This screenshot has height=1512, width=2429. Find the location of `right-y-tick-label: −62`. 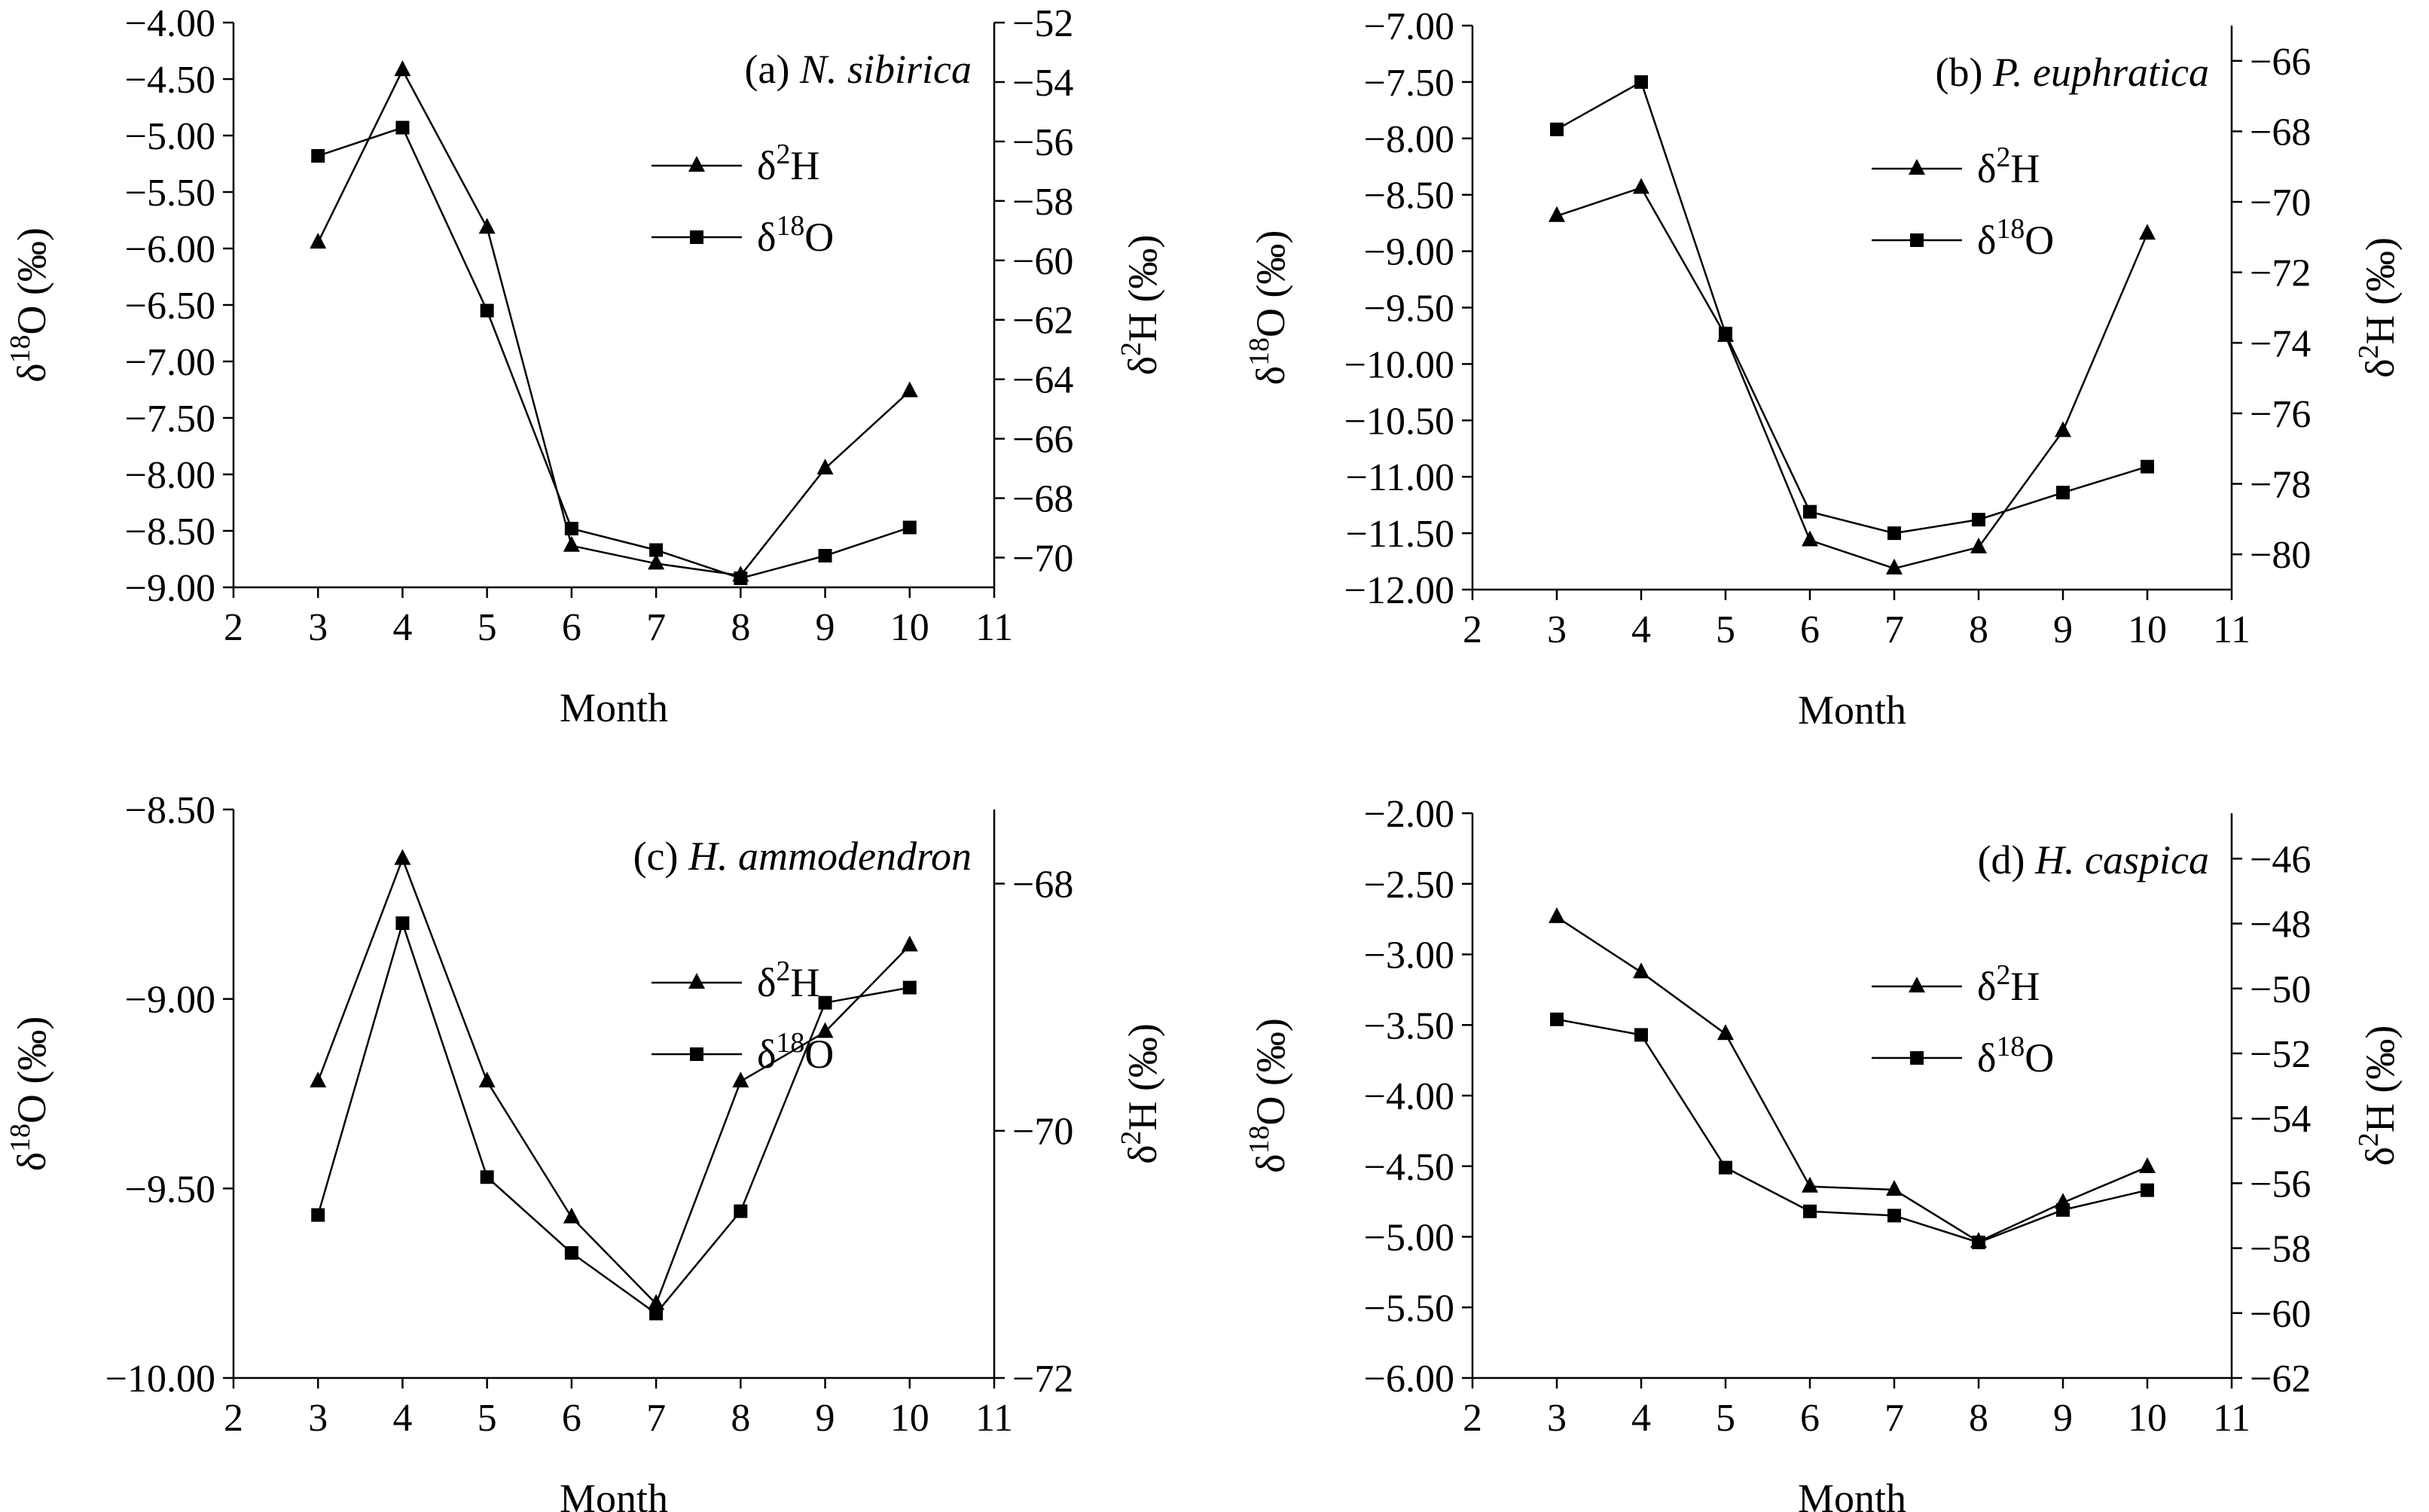

right-y-tick-label: −62 is located at coordinates (1042, 322).